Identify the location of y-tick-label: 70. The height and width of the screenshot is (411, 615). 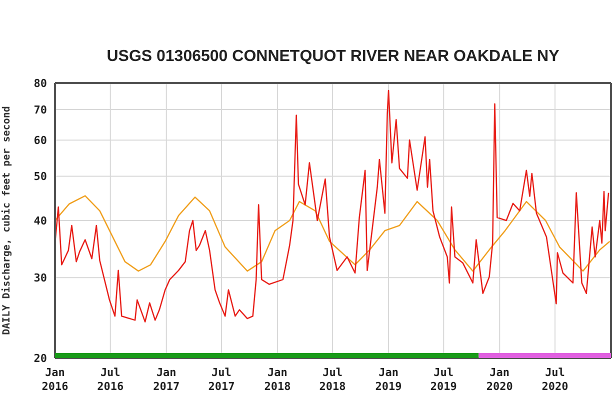
(40, 109).